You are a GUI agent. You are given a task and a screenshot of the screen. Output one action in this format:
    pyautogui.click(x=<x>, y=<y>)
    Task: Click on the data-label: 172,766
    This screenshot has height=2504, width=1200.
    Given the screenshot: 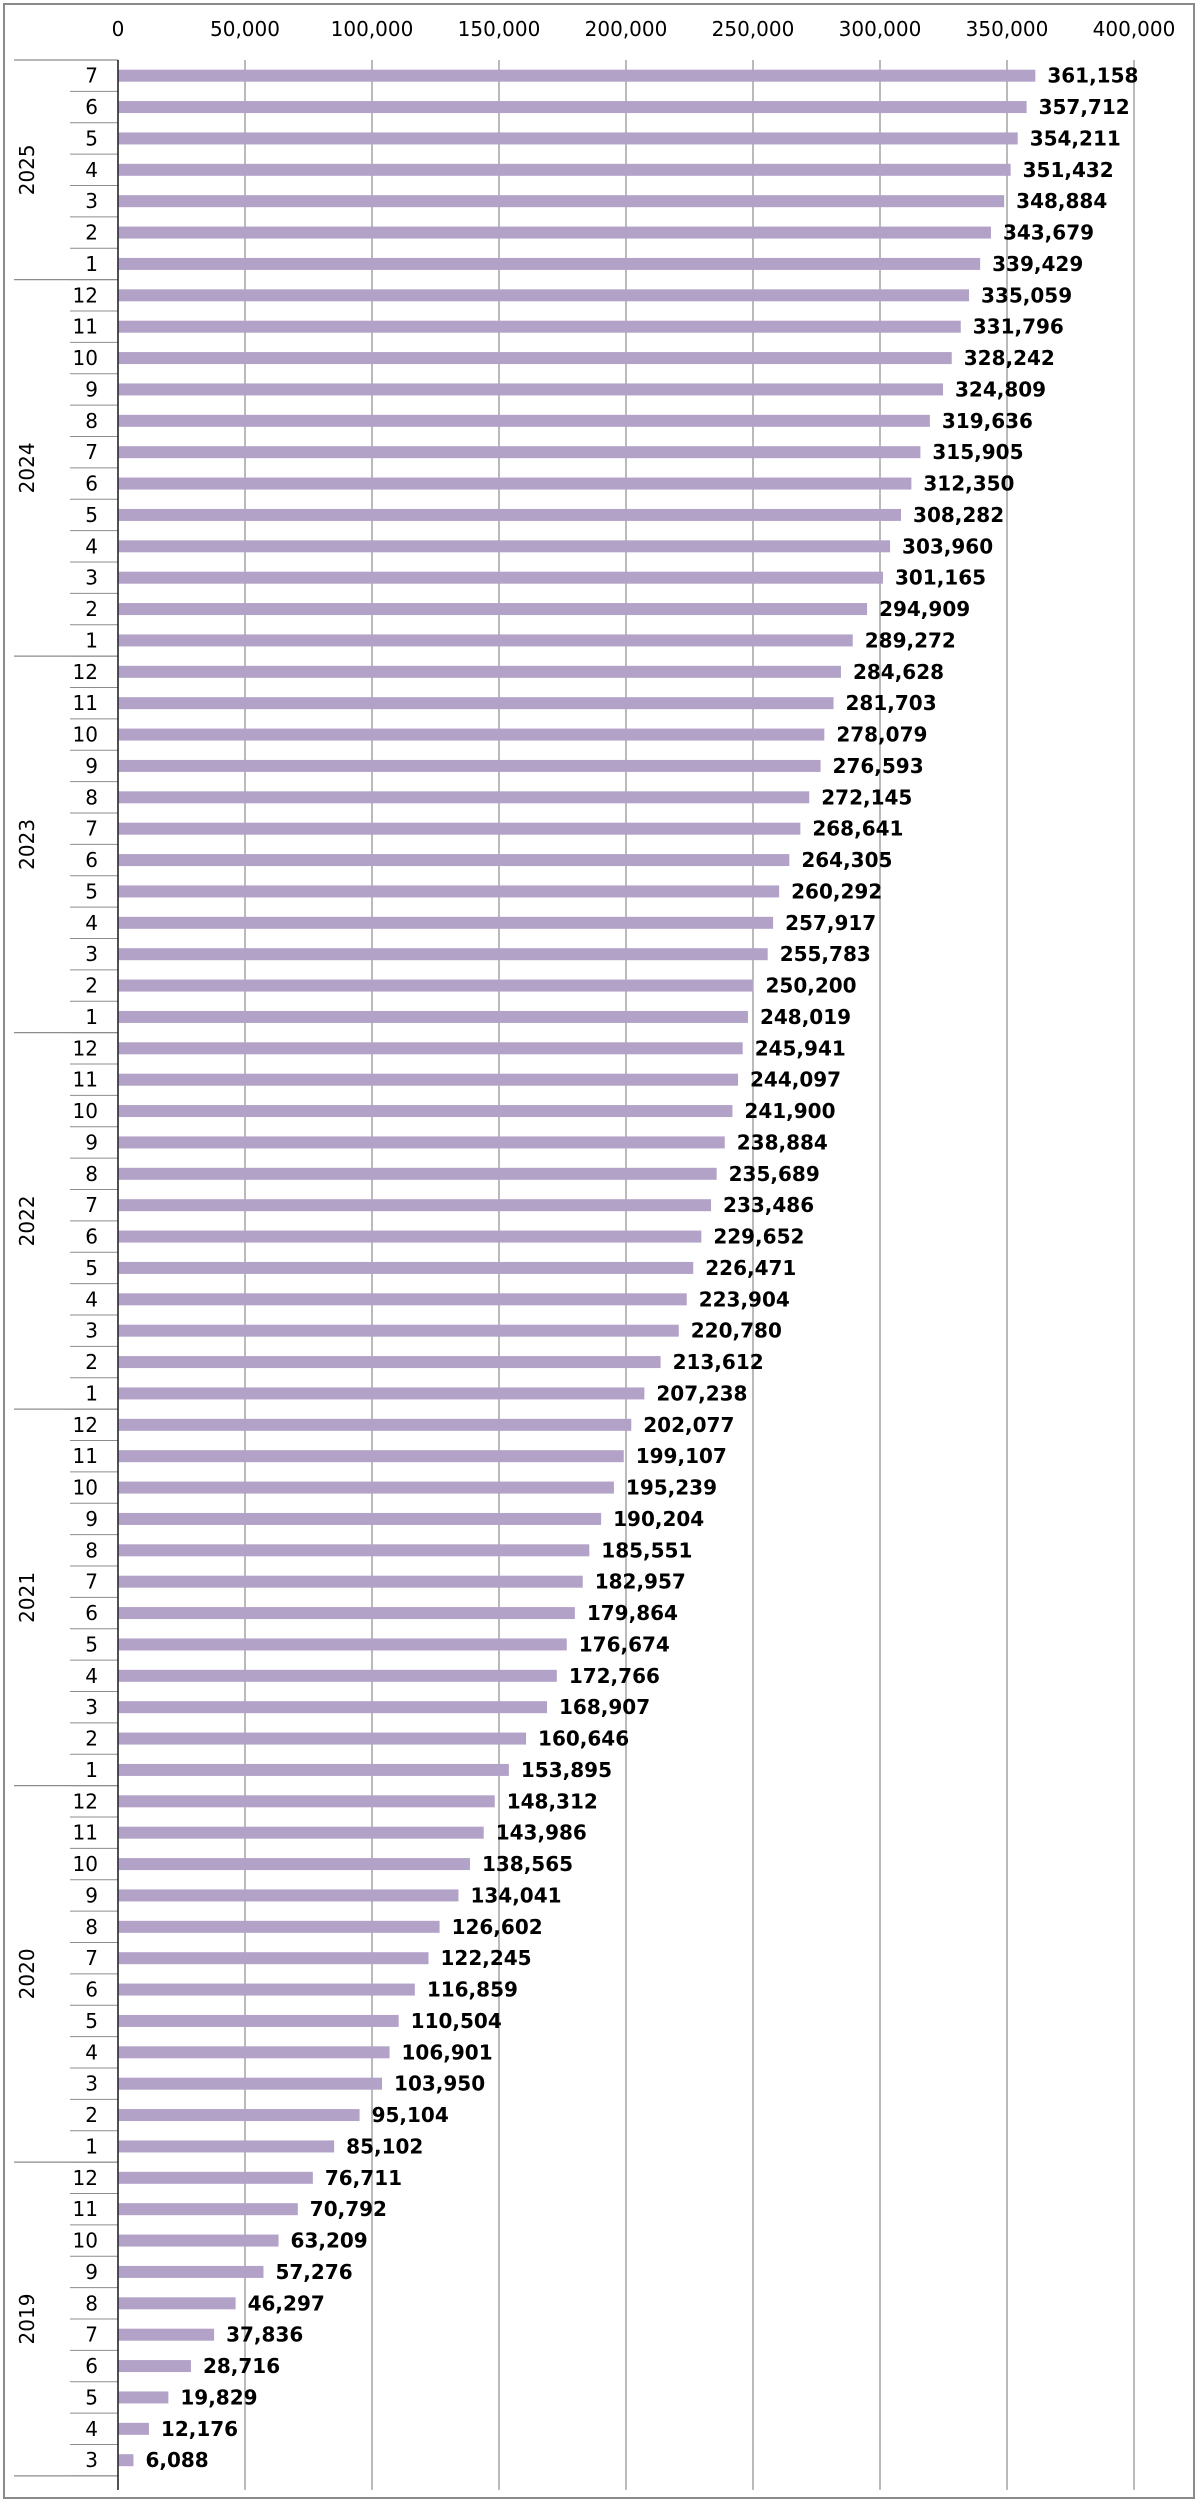 What is the action you would take?
    pyautogui.click(x=614, y=1676)
    